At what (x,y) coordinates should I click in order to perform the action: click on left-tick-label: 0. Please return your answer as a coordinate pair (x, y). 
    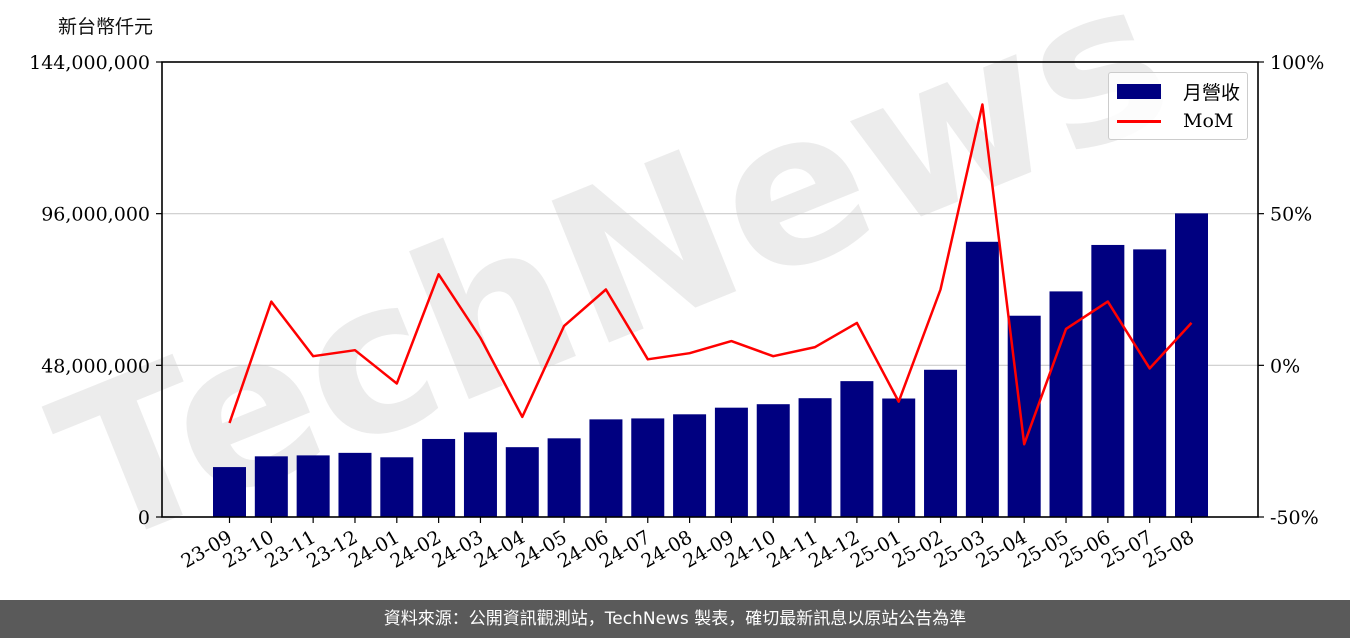
    Looking at the image, I should click on (144, 518).